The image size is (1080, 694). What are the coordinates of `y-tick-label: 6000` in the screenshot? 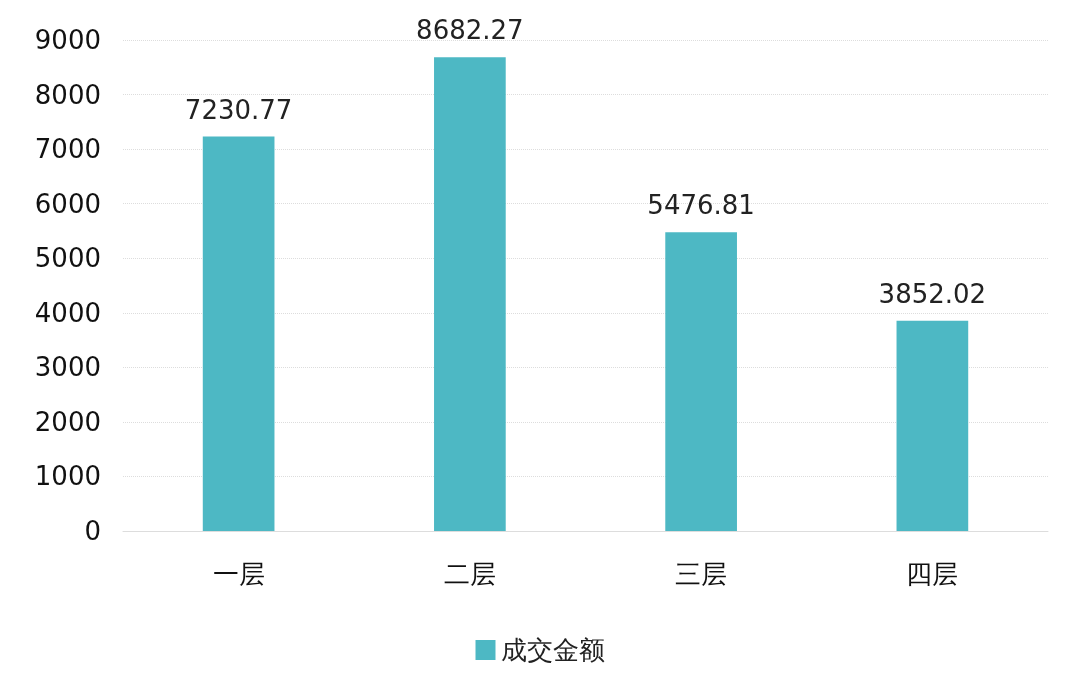 It's located at (67, 203).